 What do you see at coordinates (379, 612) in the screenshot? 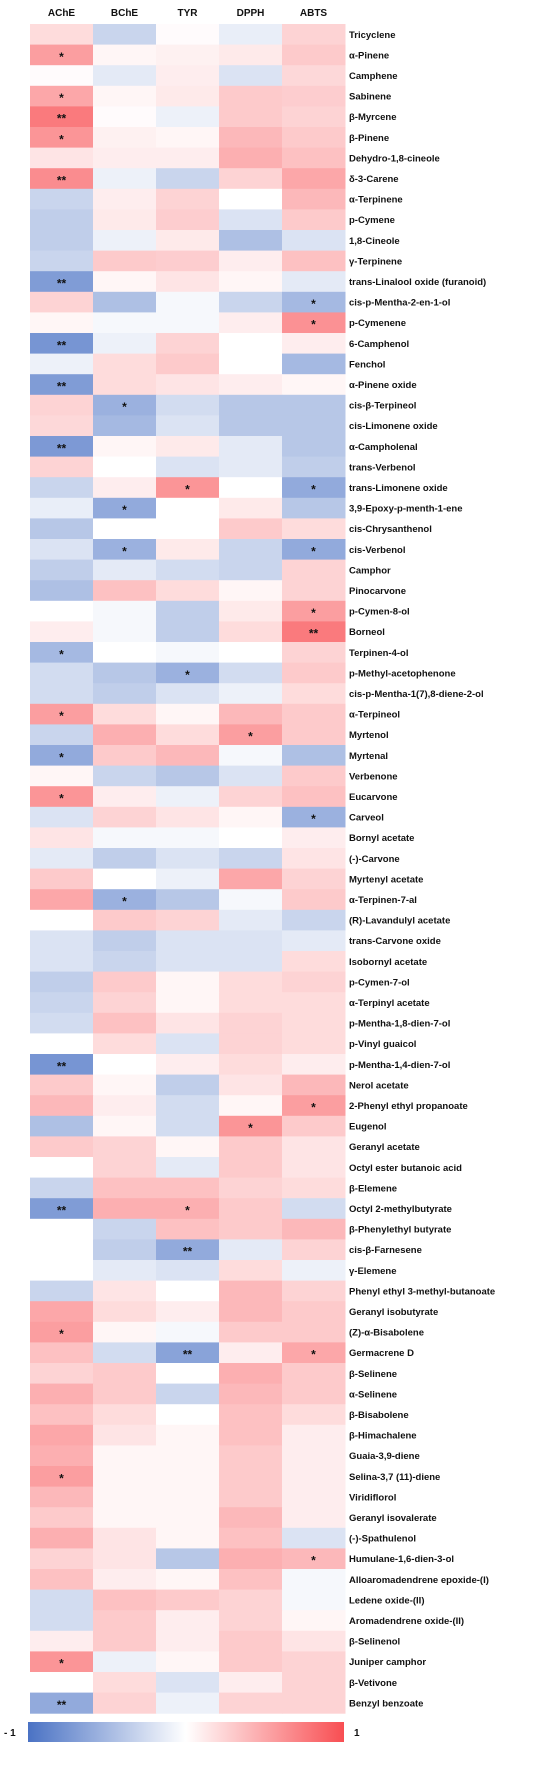
I see `row-label: p-Cymen-8-ol` at bounding box center [379, 612].